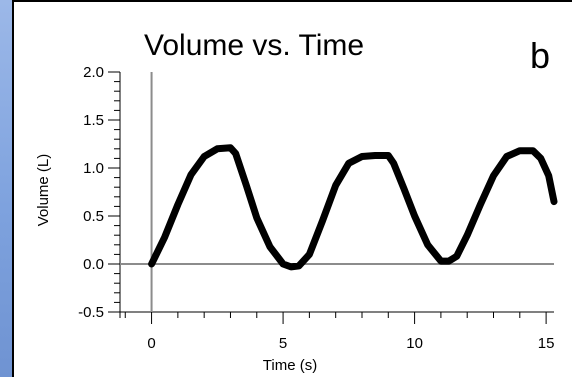 This screenshot has width=572, height=377. I want to click on y-tick-label: -0.5, so click(91, 312).